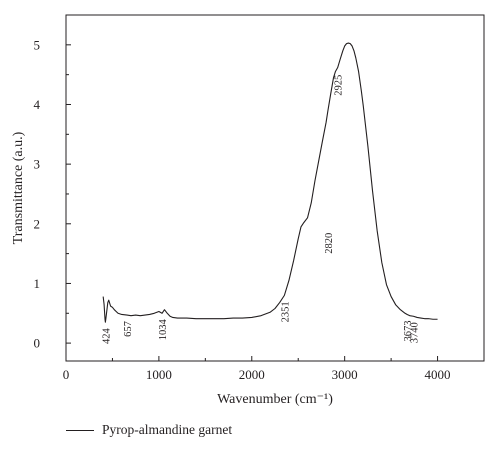  What do you see at coordinates (159, 374) in the screenshot?
I see `x-tick-label: 1000` at bounding box center [159, 374].